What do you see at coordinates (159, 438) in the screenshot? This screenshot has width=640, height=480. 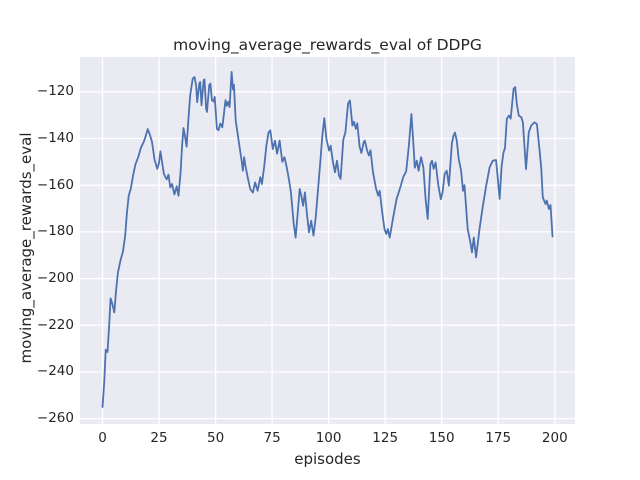 I see `x-tick-label: 25` at bounding box center [159, 438].